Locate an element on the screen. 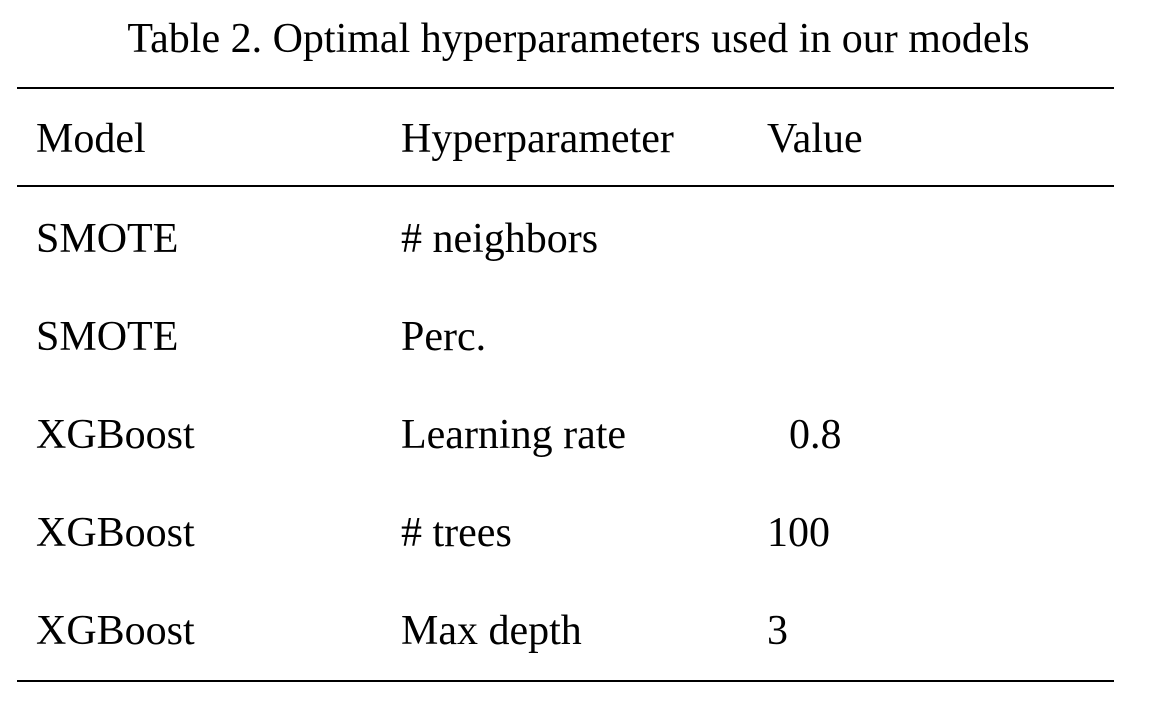 This screenshot has height=705, width=1157. table-row: XGBoost # trees 100 is located at coordinates (578, 533).